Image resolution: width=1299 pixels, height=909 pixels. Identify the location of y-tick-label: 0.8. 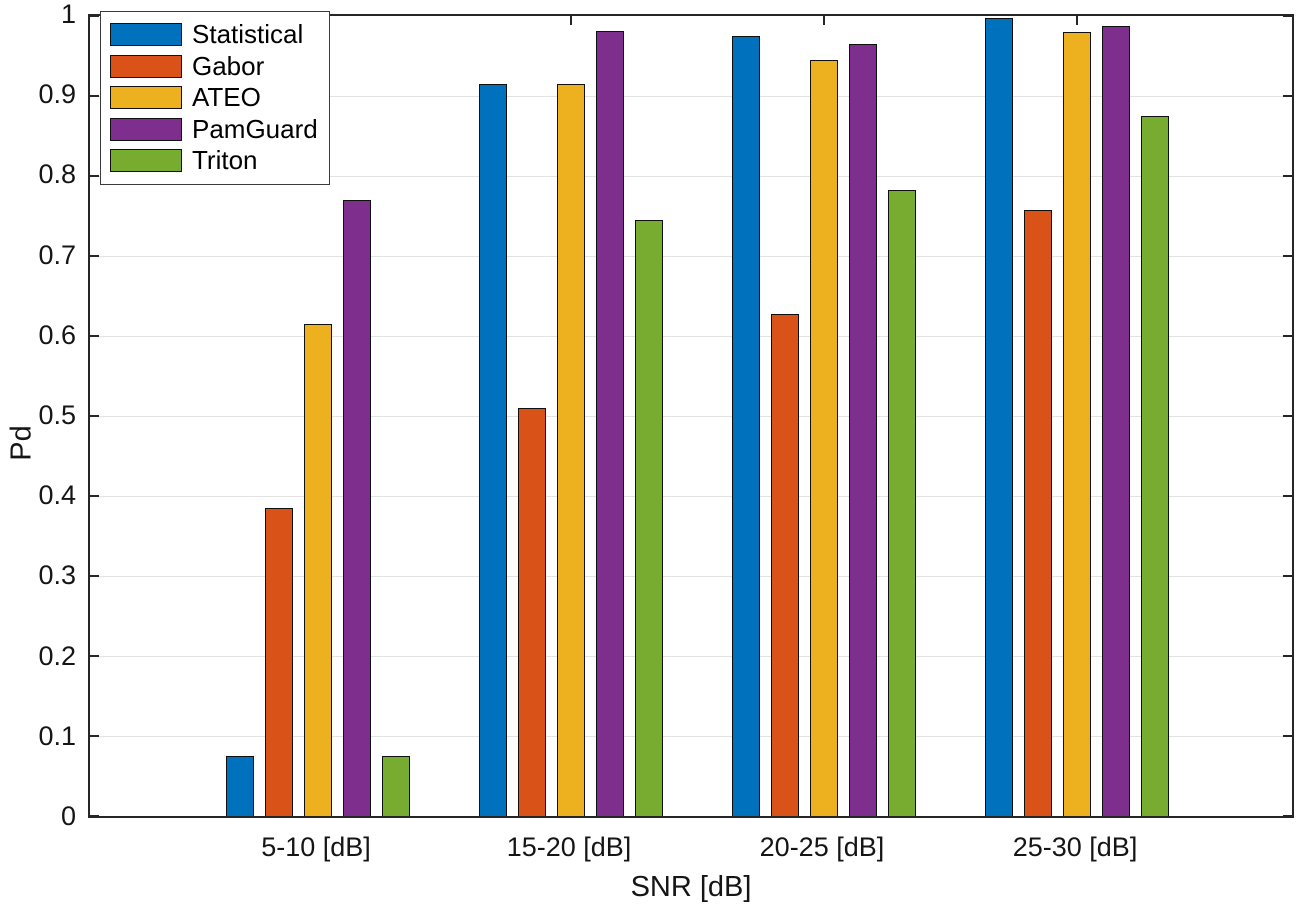
(57, 174).